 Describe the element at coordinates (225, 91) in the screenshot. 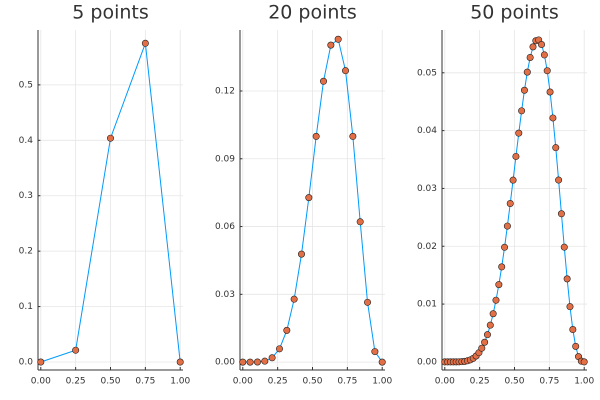

I see `y-tick-label: 0.12` at that location.